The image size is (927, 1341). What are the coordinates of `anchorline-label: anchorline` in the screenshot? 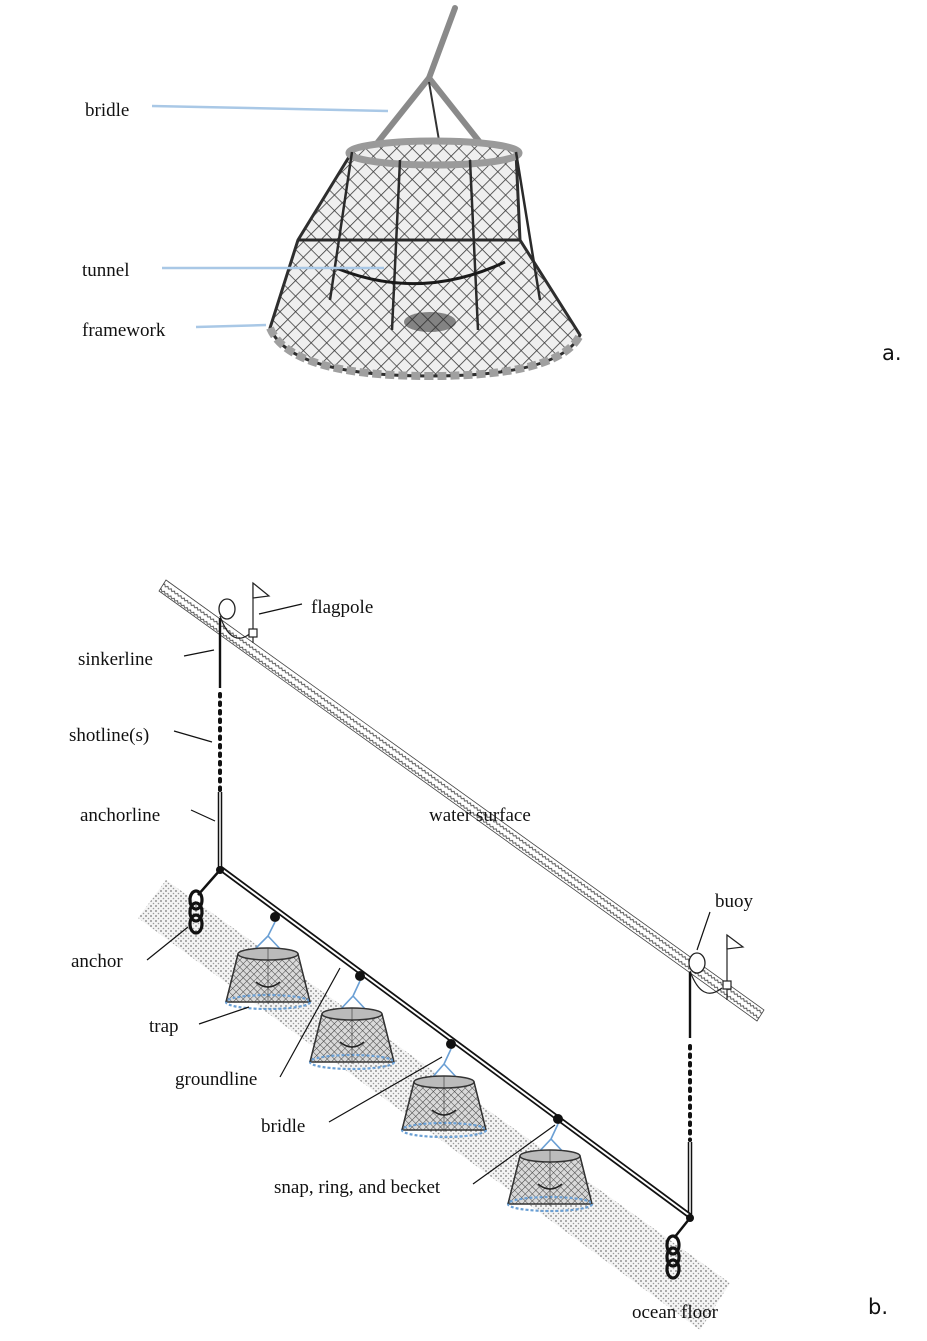 It's located at (120, 815).